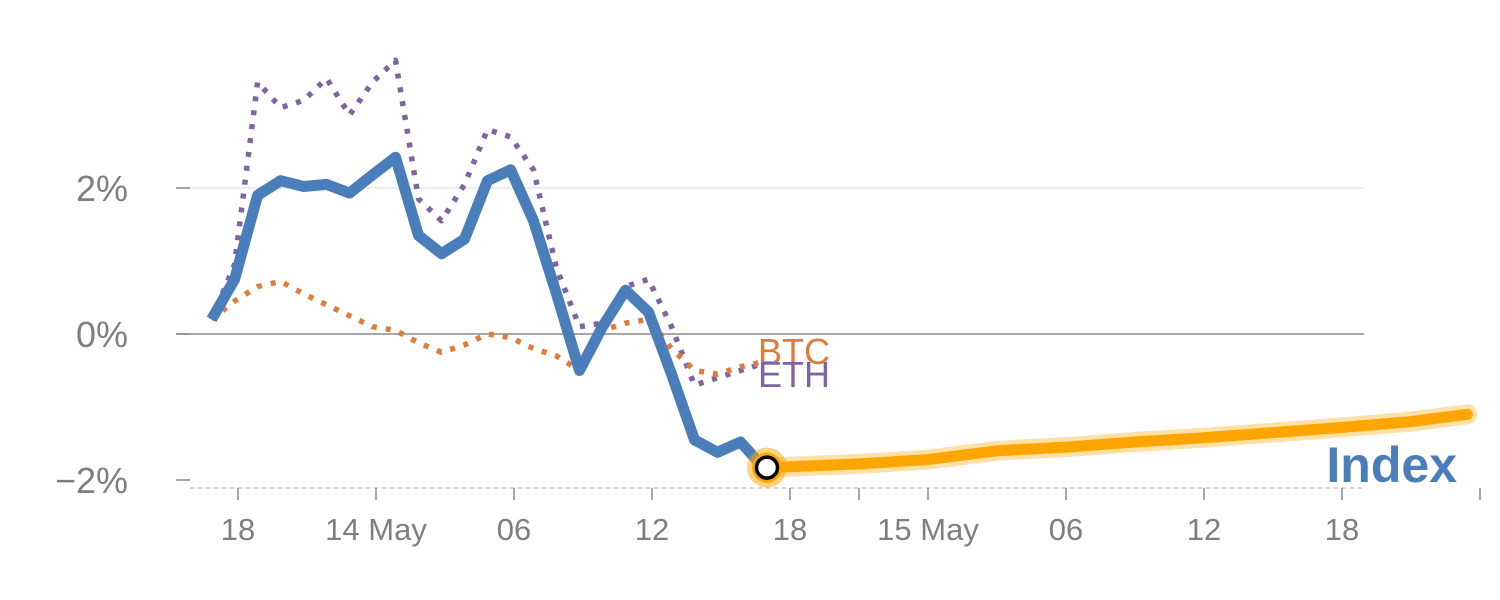  Describe the element at coordinates (1391, 465) in the screenshot. I see `annotation-index: Index` at that location.